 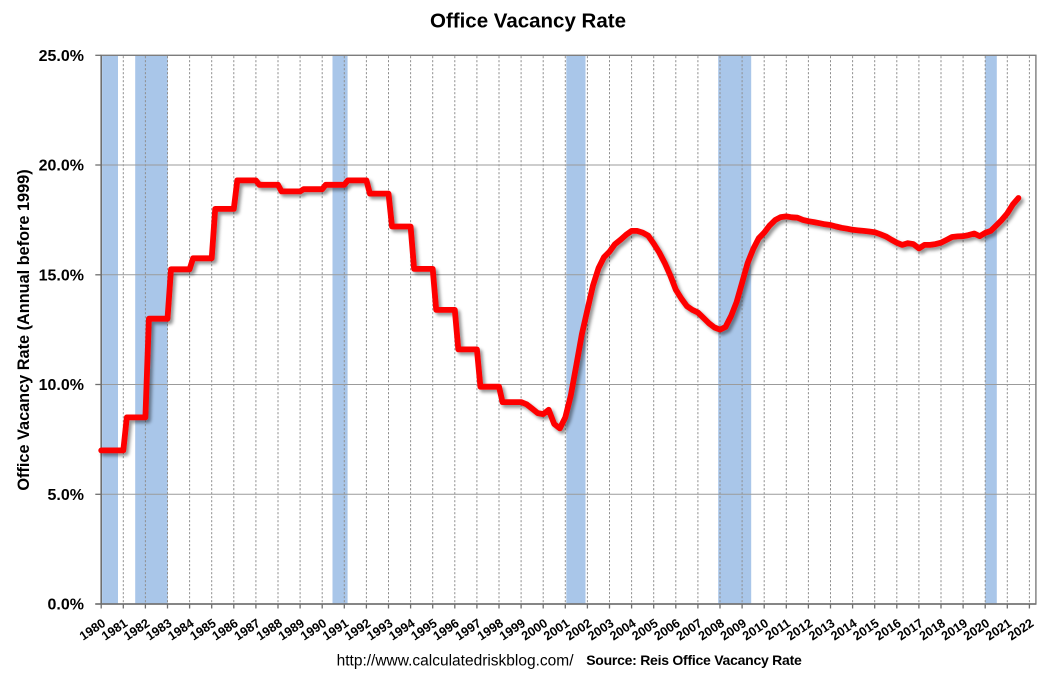 I want to click on svg-text: 25.0%, so click(x=61, y=56).